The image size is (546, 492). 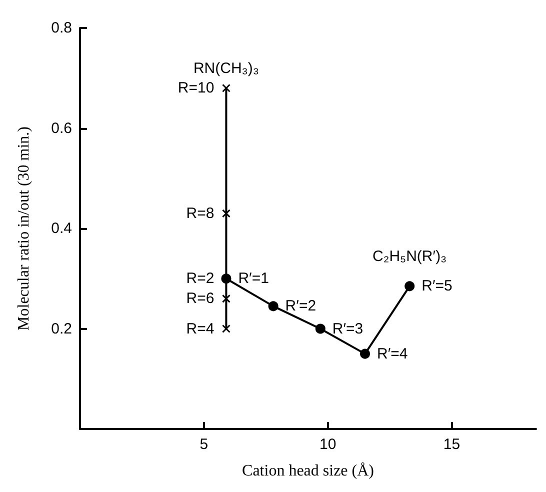 What do you see at coordinates (24, 228) in the screenshot?
I see `y-axis-title: Molecular ratio in/out (30 min.)` at bounding box center [24, 228].